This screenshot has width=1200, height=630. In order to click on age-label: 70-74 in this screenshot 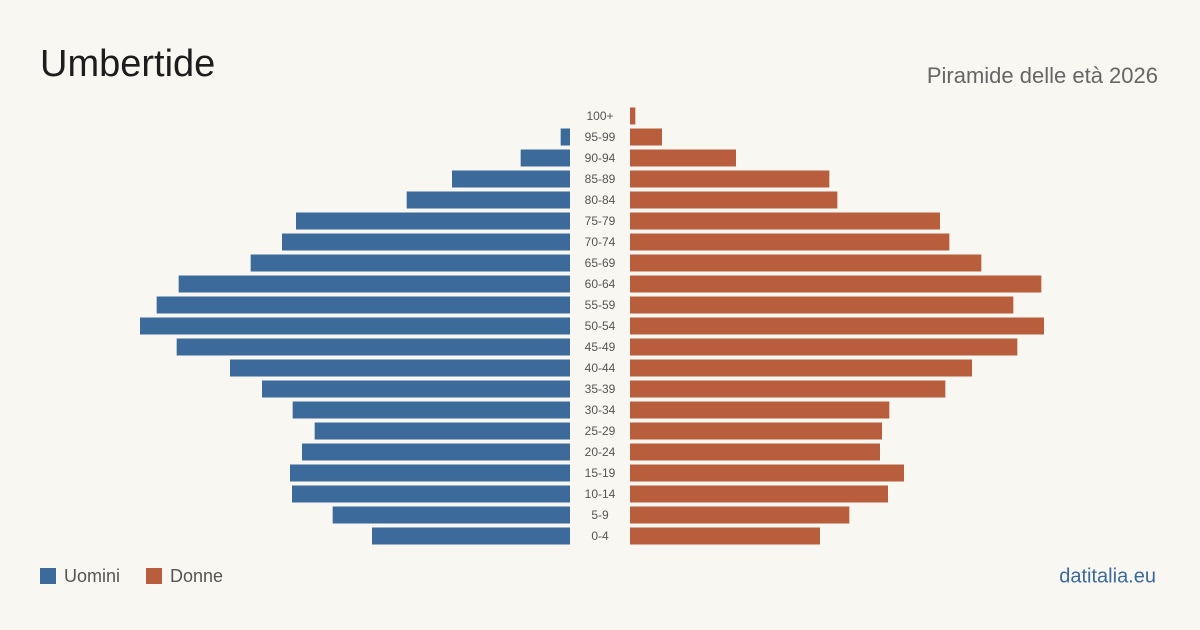, I will do `click(600, 242)`.